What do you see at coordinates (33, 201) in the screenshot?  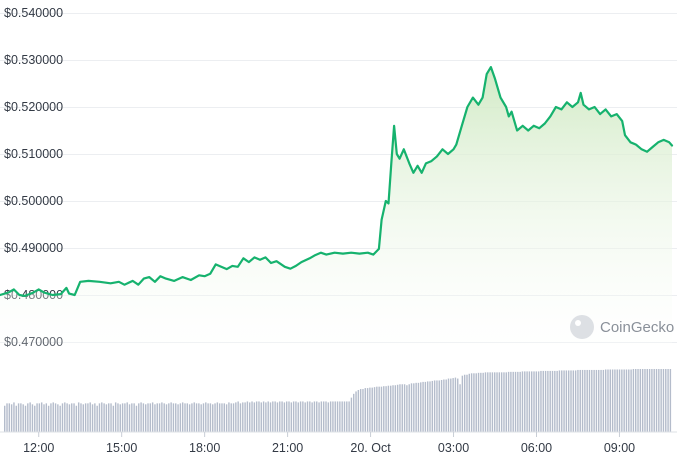 I see `y-tick-label: $0.500000` at bounding box center [33, 201].